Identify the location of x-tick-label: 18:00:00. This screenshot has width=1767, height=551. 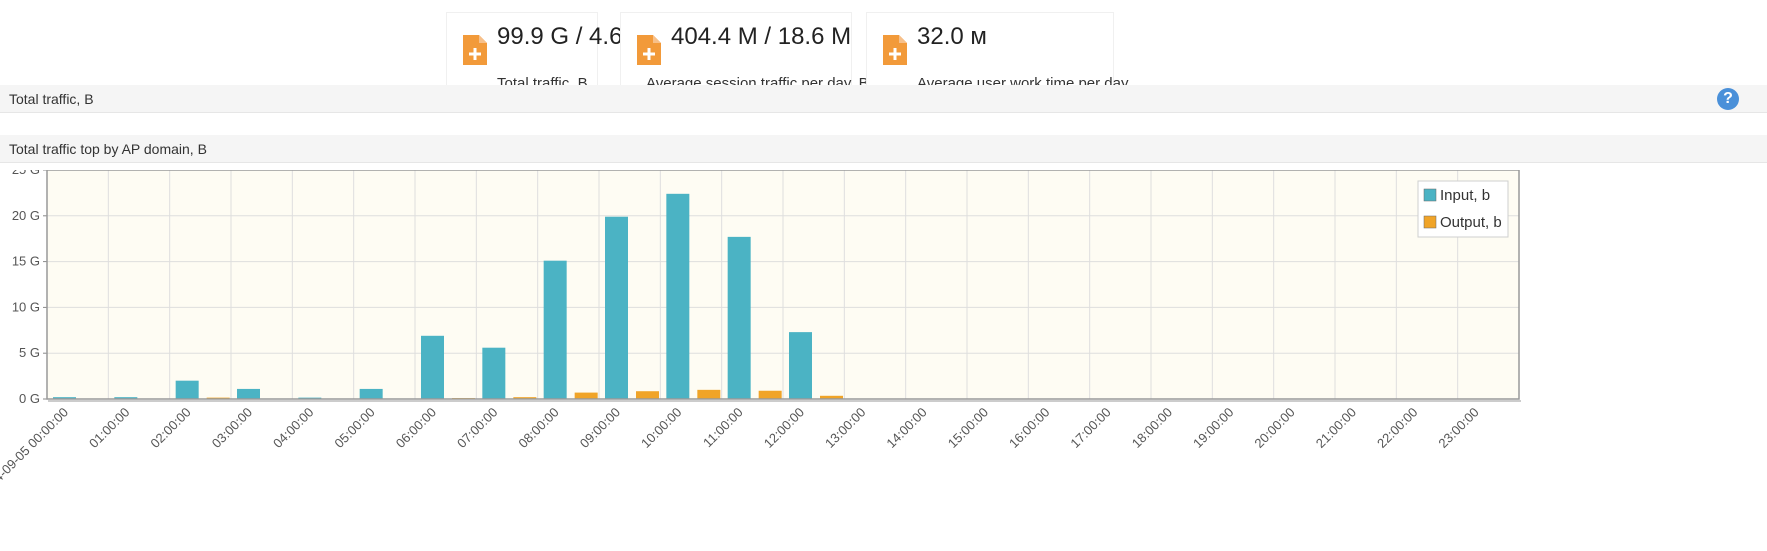
(1152, 428).